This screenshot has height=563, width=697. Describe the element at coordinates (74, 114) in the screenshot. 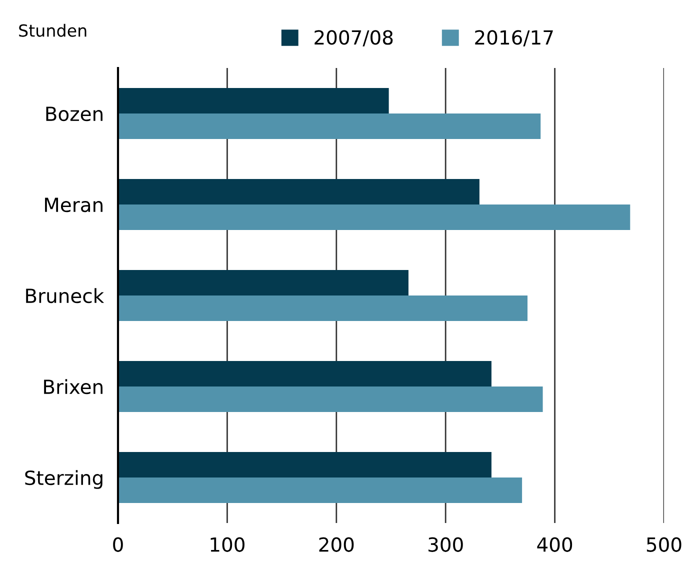

I see `y-tick-label: Bozen` at that location.